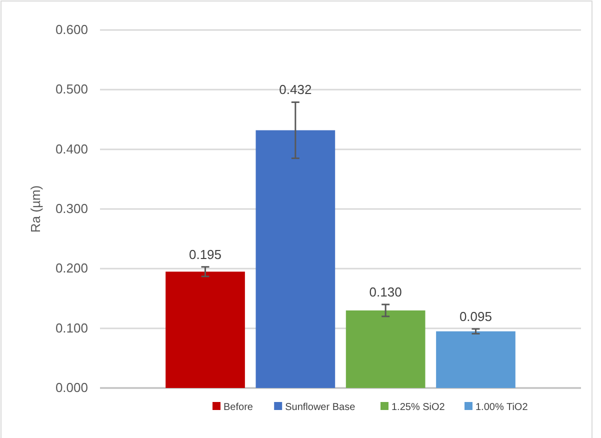 This screenshot has height=438, width=601. I want to click on legend-label: Before, so click(239, 407).